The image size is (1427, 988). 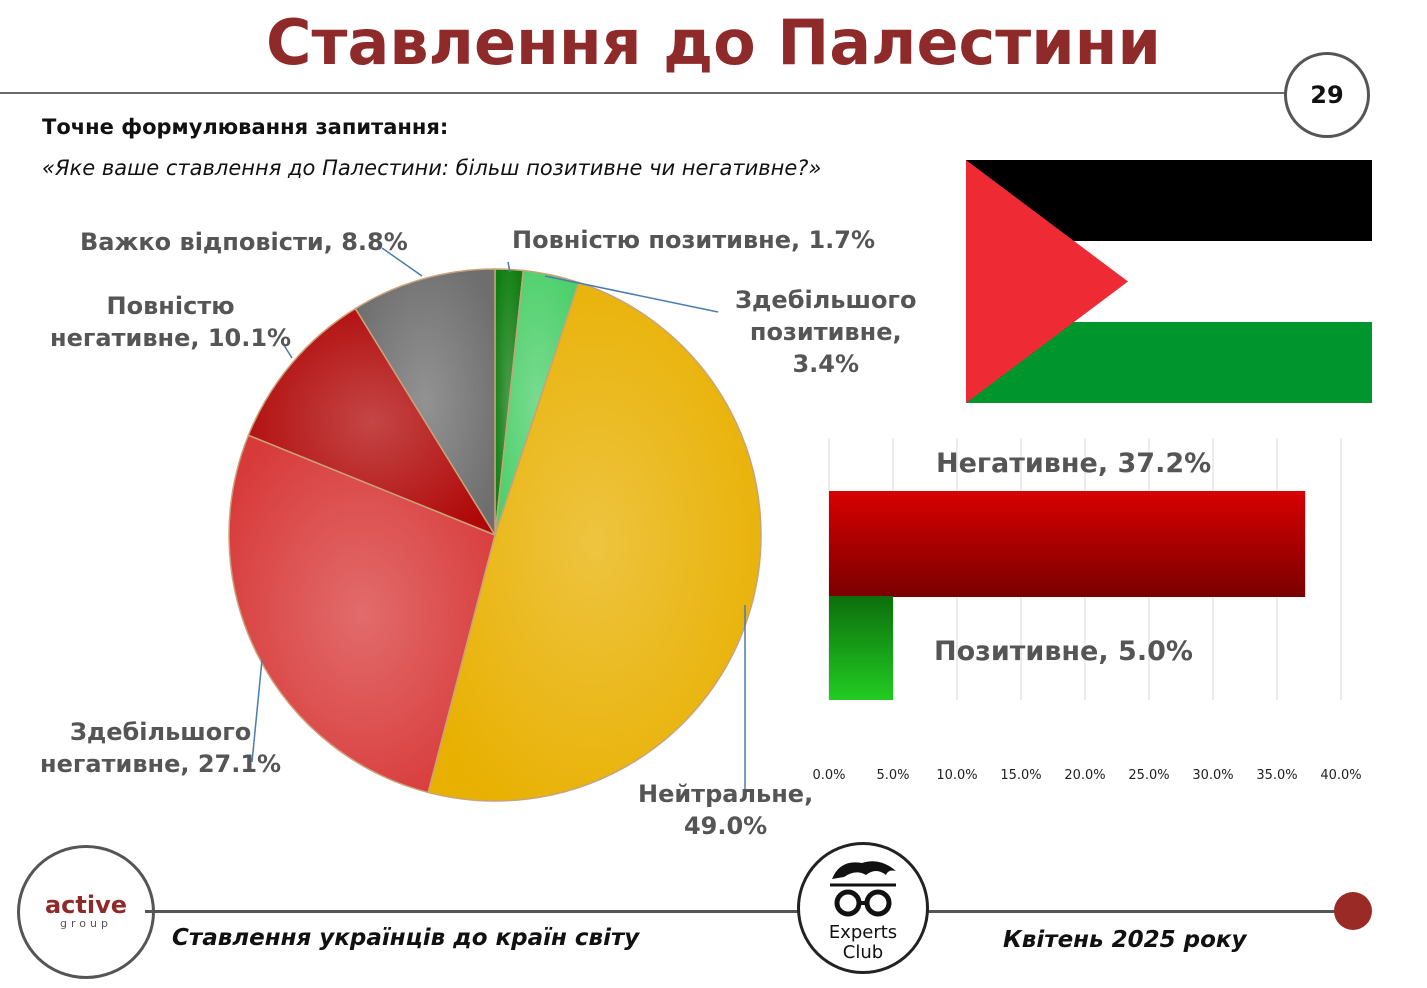 I want to click on pie-label-line: Нейтральне,, so click(x=726, y=794).